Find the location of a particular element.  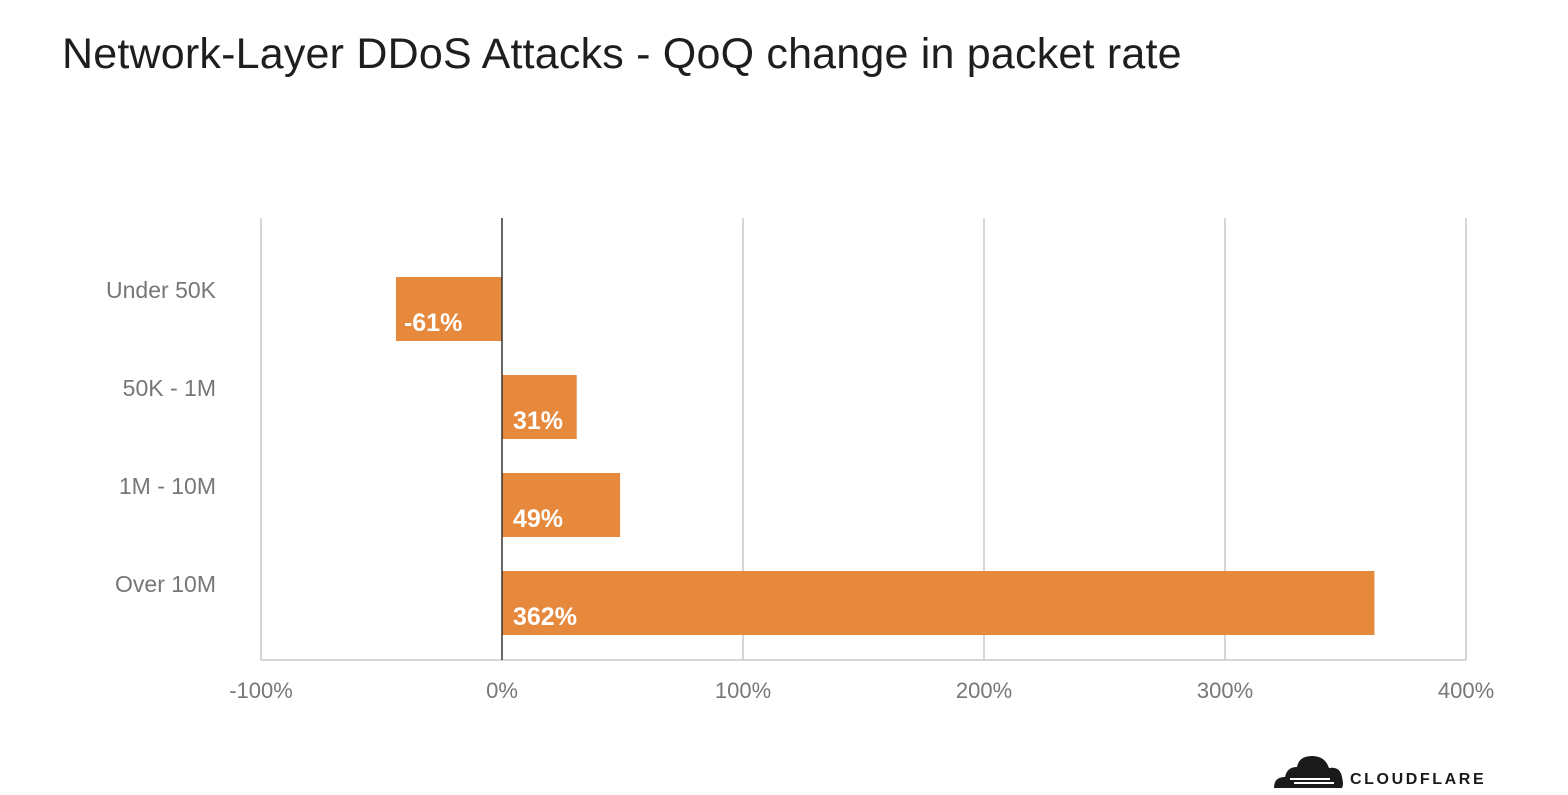

category-label: Over 10M is located at coordinates (165, 584).